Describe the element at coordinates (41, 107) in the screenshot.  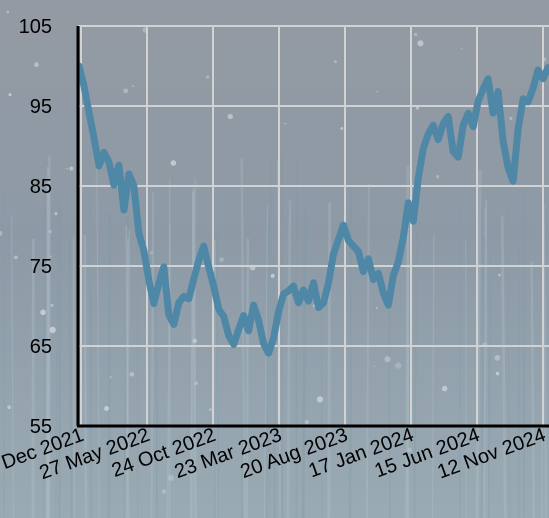
I see `y-tick-label: 95` at that location.